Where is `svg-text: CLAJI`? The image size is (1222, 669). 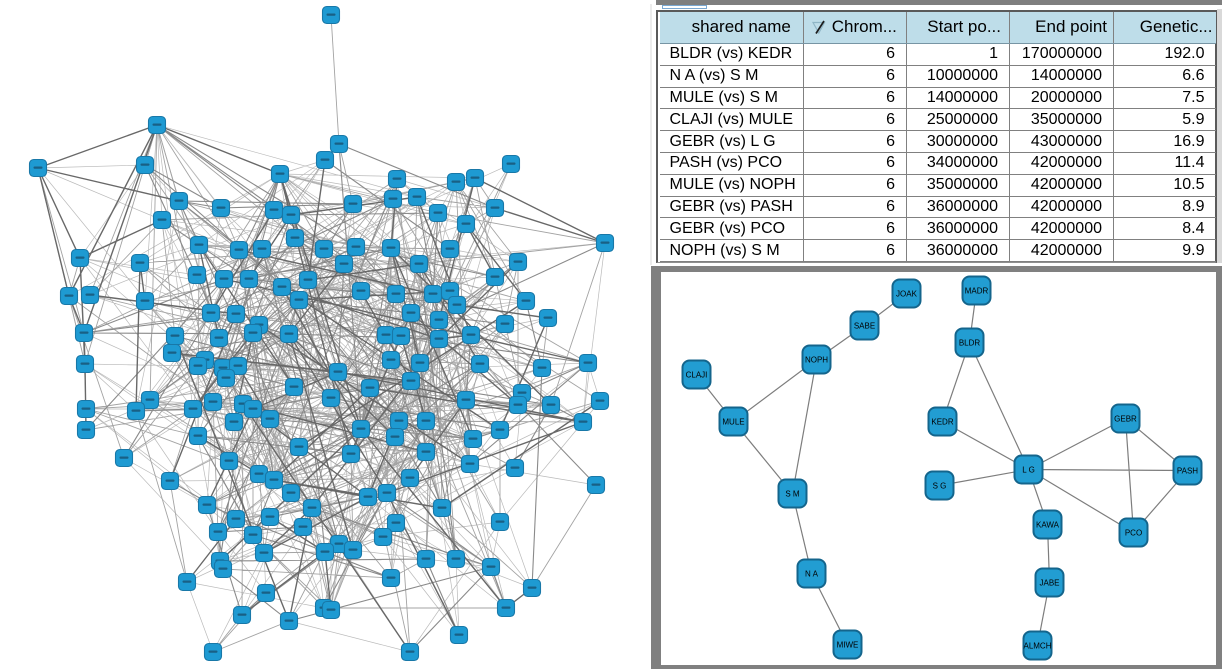 svg-text: CLAJI is located at coordinates (696, 374).